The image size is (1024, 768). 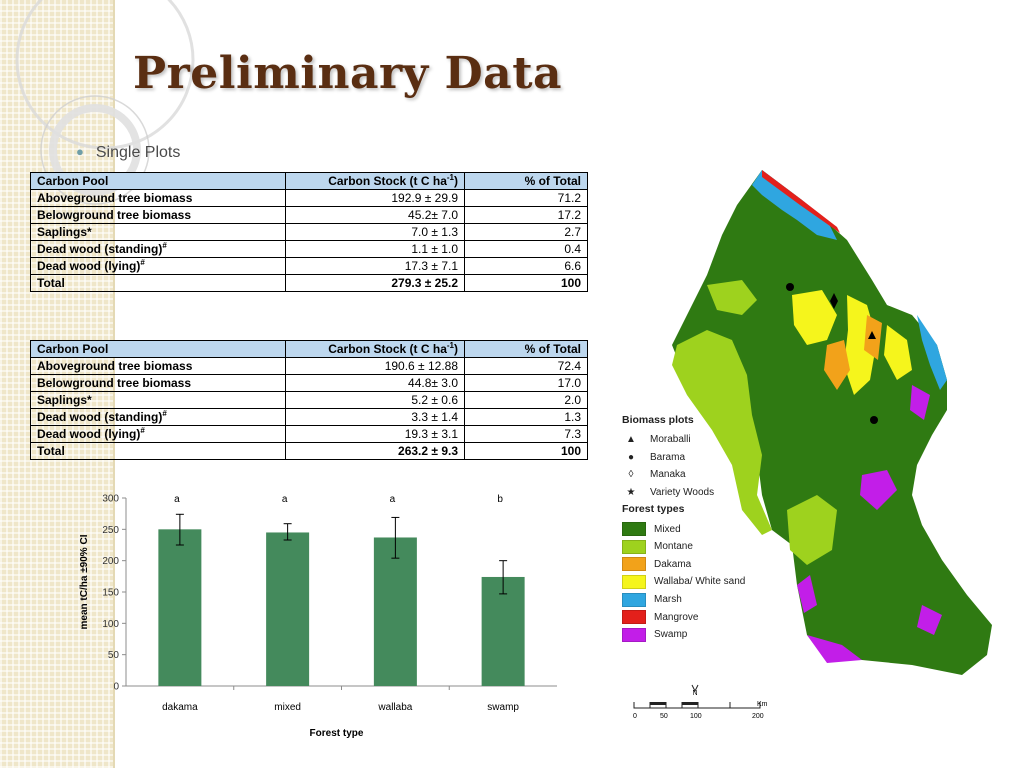 What do you see at coordinates (670, 440) in the screenshot?
I see `legend-label: Moraballi` at bounding box center [670, 440].